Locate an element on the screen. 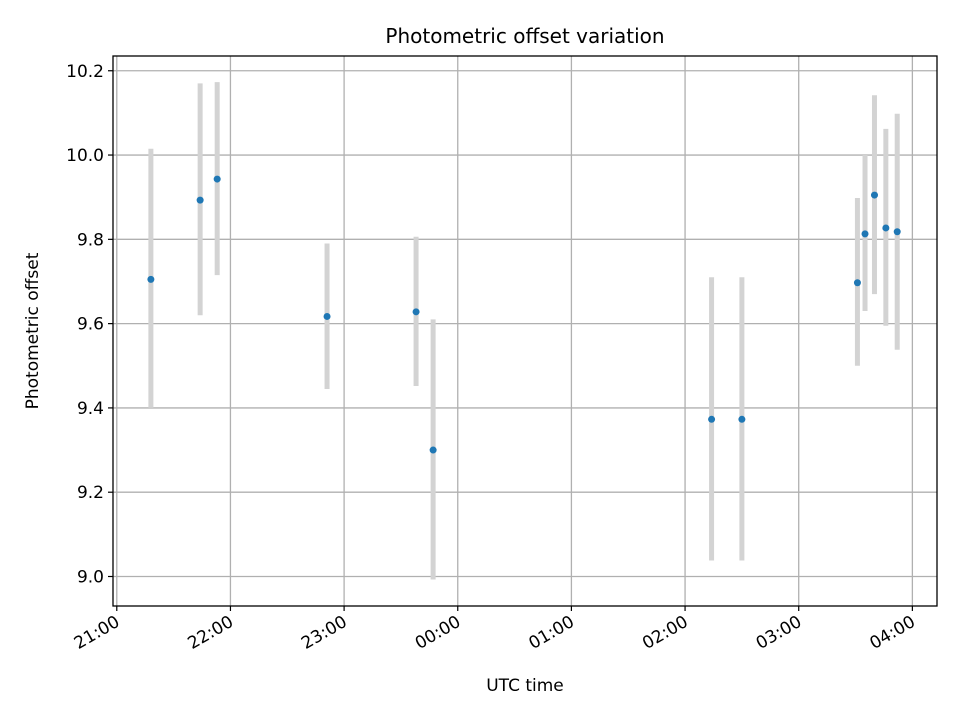  y-tick-label: 9.2 is located at coordinates (90, 493).